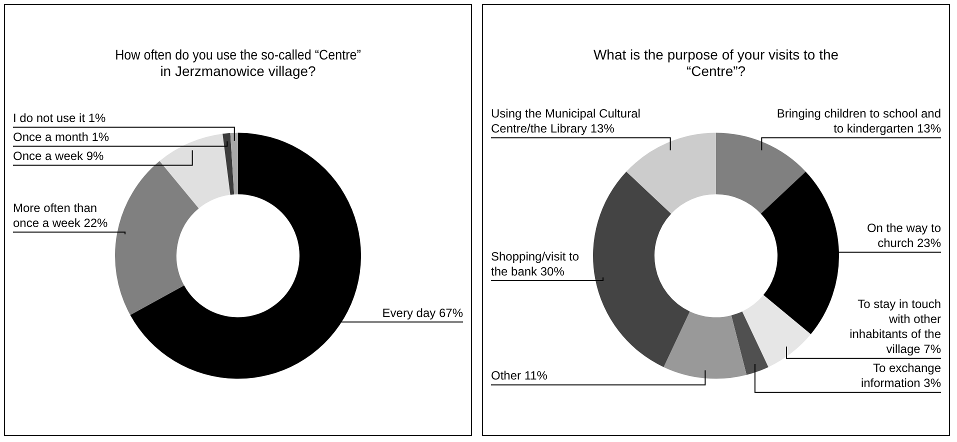 Image resolution: width=957 pixels, height=442 pixels. What do you see at coordinates (519, 375) in the screenshot?
I see `slice-label: Other 11%` at bounding box center [519, 375].